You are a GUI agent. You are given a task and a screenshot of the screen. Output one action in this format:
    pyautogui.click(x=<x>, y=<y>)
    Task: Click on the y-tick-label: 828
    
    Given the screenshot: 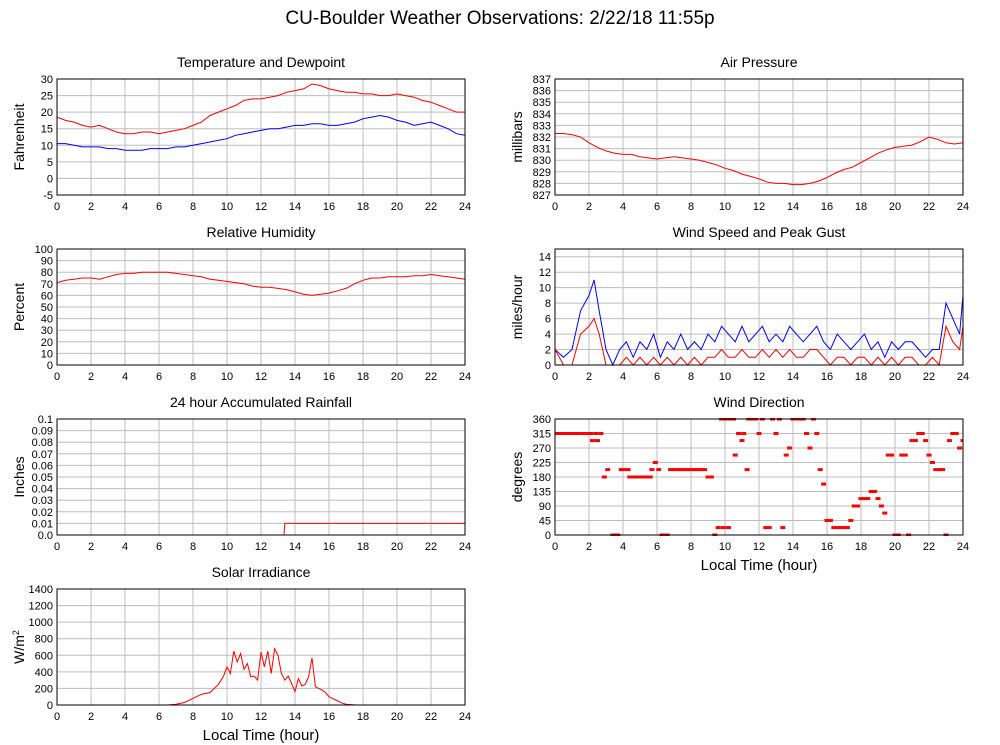 What is the action you would take?
    pyautogui.click(x=542, y=184)
    